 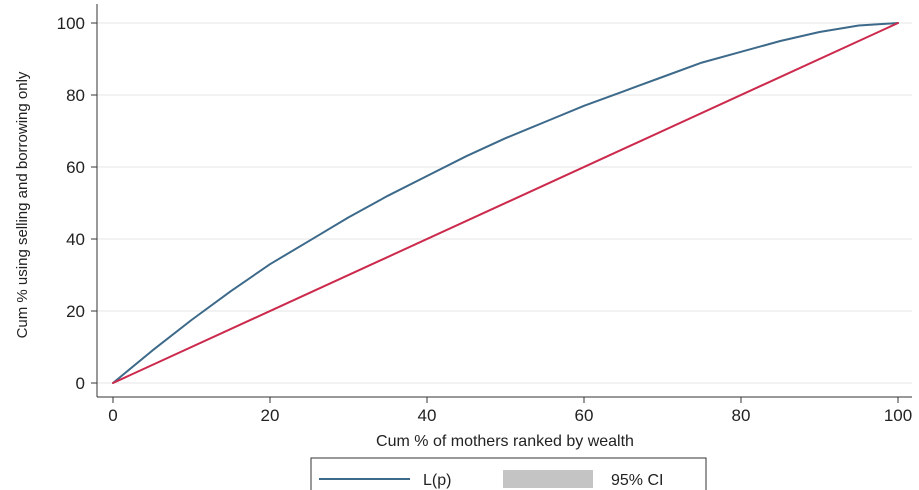 I want to click on y-tick-label: 20, so click(x=75, y=311).